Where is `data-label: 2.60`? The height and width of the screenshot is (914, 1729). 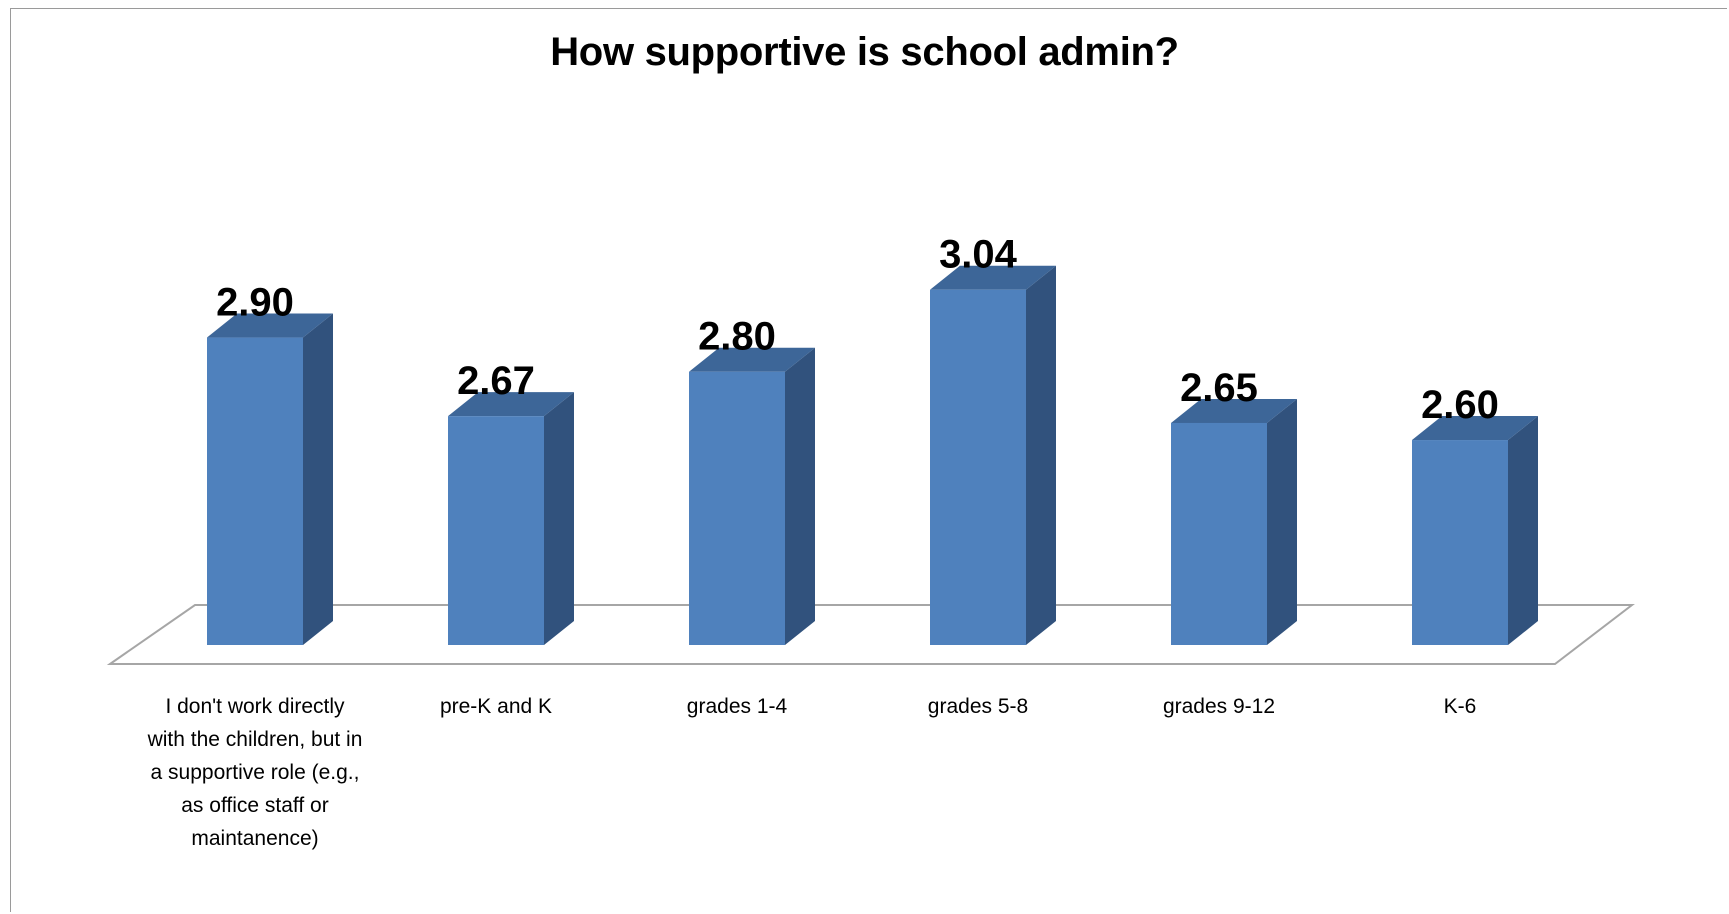
data-label: 2.60 is located at coordinates (1460, 405).